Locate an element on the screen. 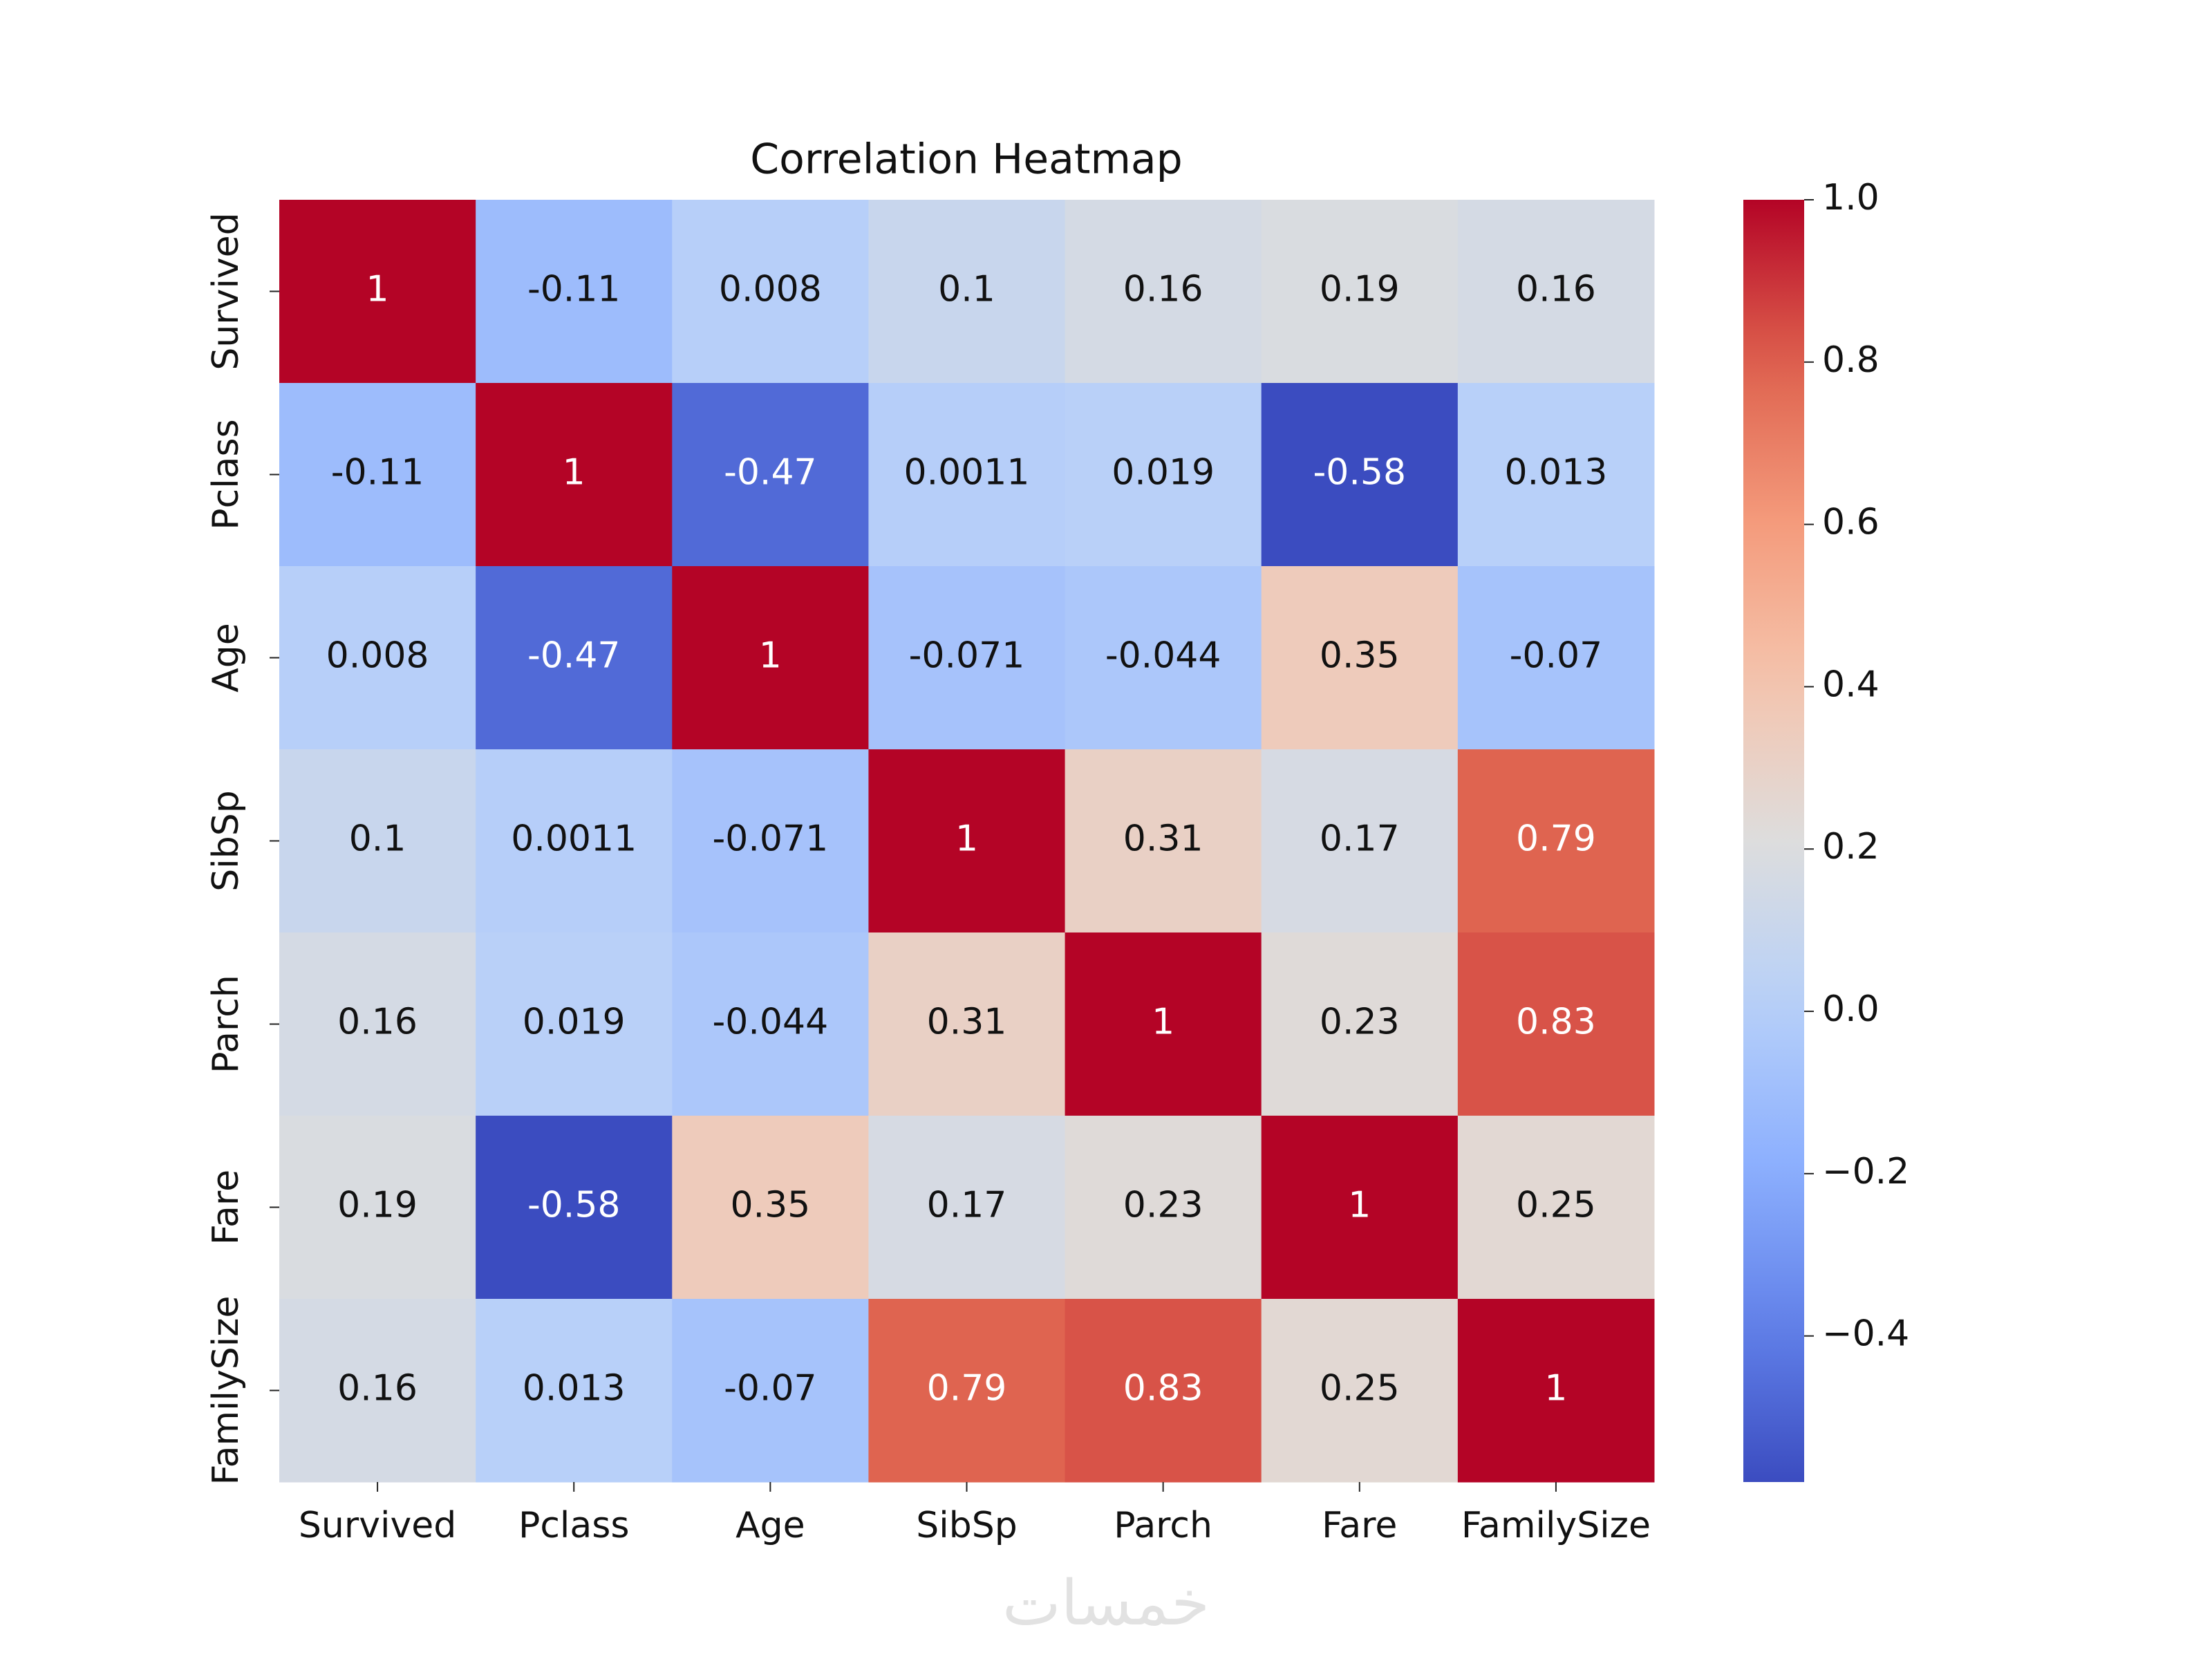 Image resolution: width=2212 pixels, height=1659 pixels. colorbar-tick-label: −0.4 is located at coordinates (1865, 1334).